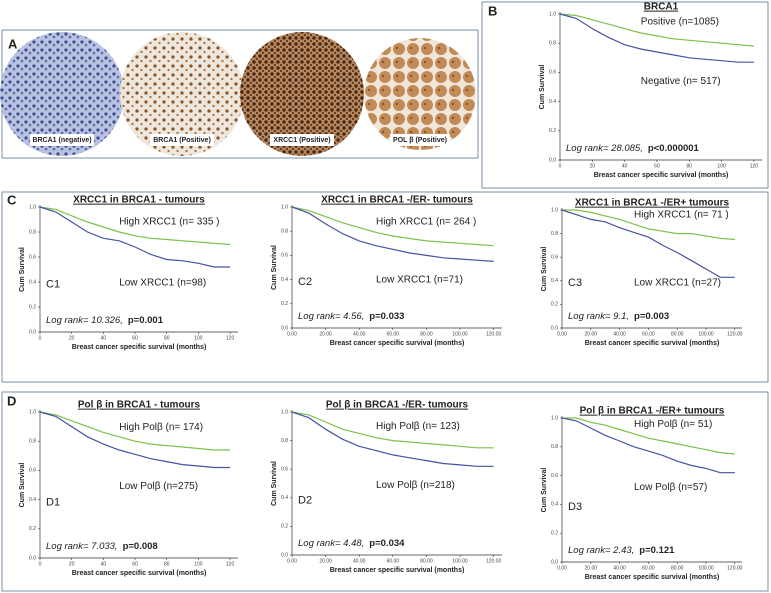 The height and width of the screenshot is (593, 771). Describe the element at coordinates (12, 199) in the screenshot. I see `panel-label: C` at that location.